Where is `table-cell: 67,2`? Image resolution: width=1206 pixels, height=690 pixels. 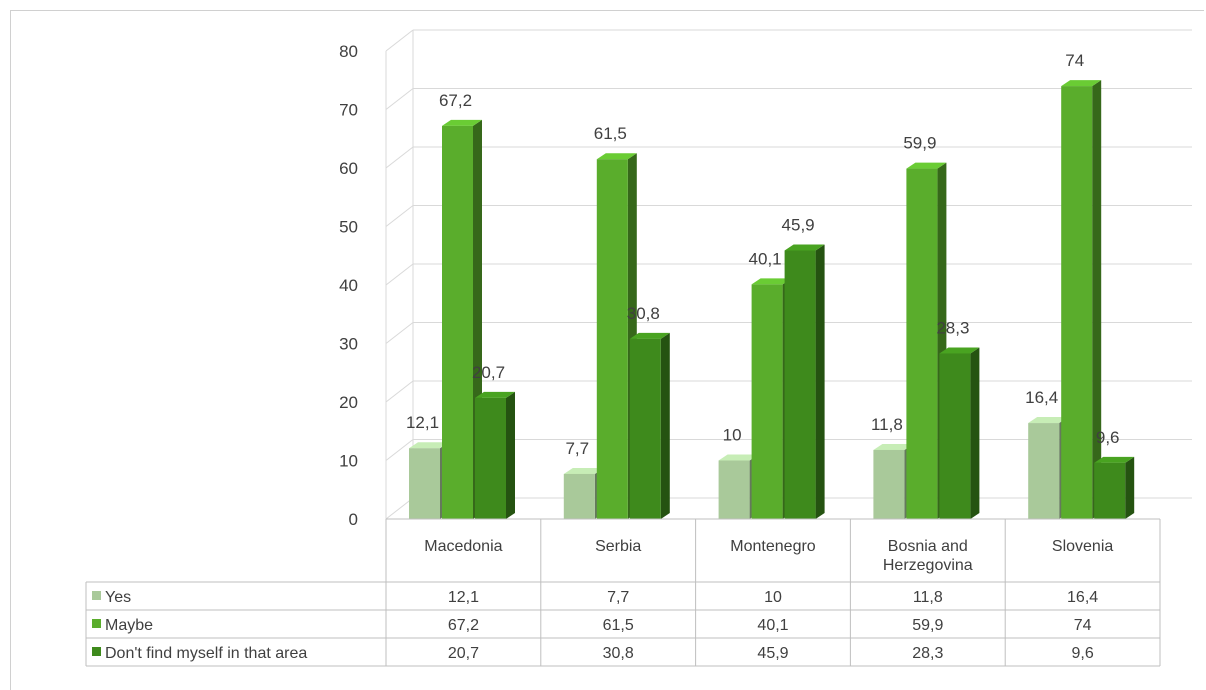
table-cell: 67,2 is located at coordinates (463, 625).